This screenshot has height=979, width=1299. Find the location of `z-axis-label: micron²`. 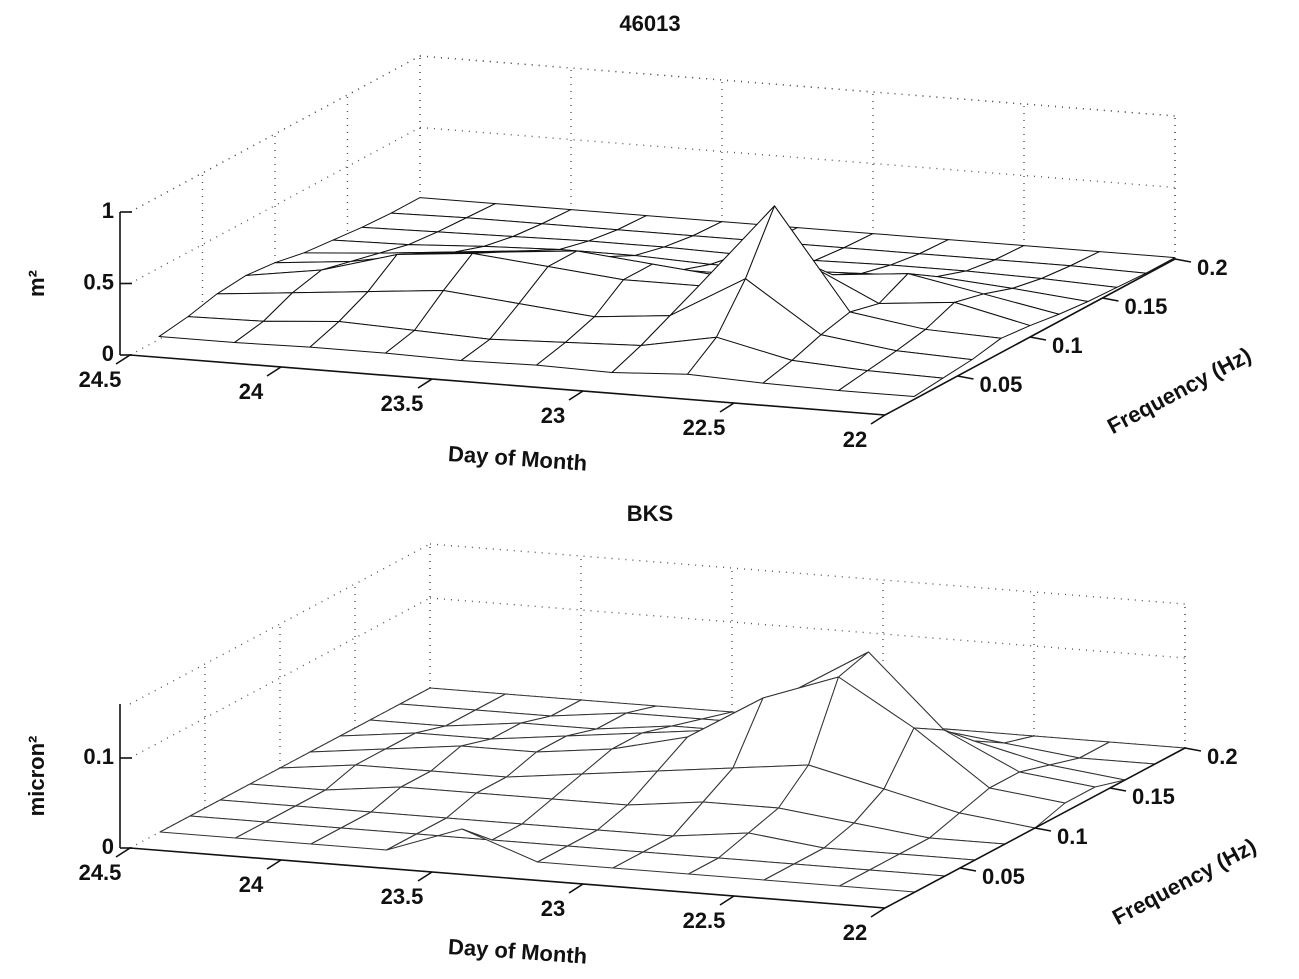

z-axis-label: micron² is located at coordinates (36, 776).